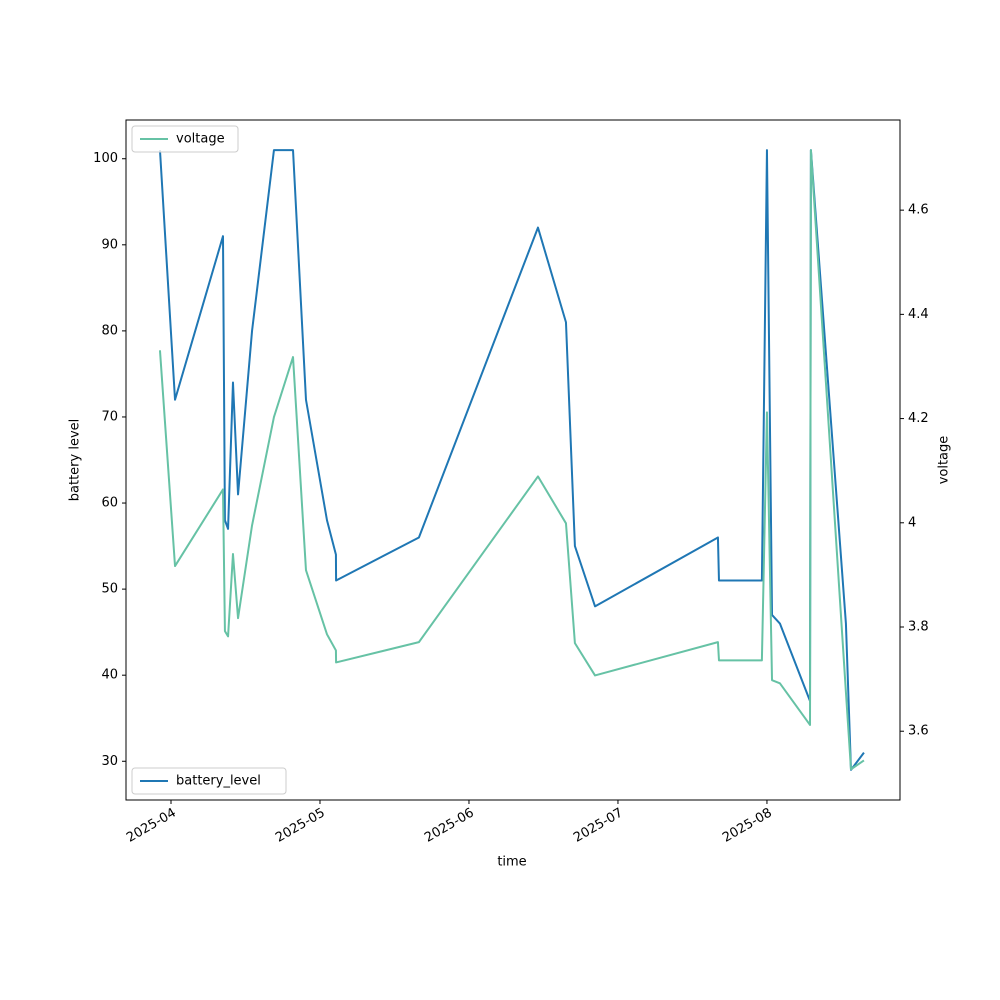 Image resolution: width=1000 pixels, height=1000 pixels. Describe the element at coordinates (912, 522) in the screenshot. I see `y2-tick-label: 4` at that location.